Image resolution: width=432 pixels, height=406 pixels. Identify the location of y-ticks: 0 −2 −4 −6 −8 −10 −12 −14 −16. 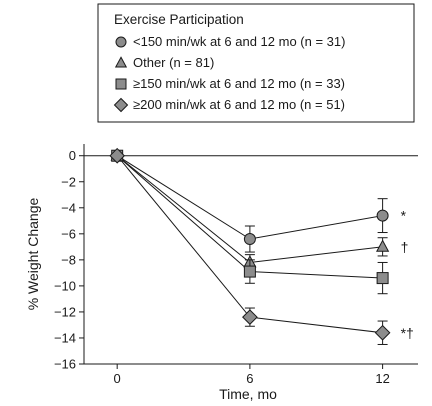
(69, 260).